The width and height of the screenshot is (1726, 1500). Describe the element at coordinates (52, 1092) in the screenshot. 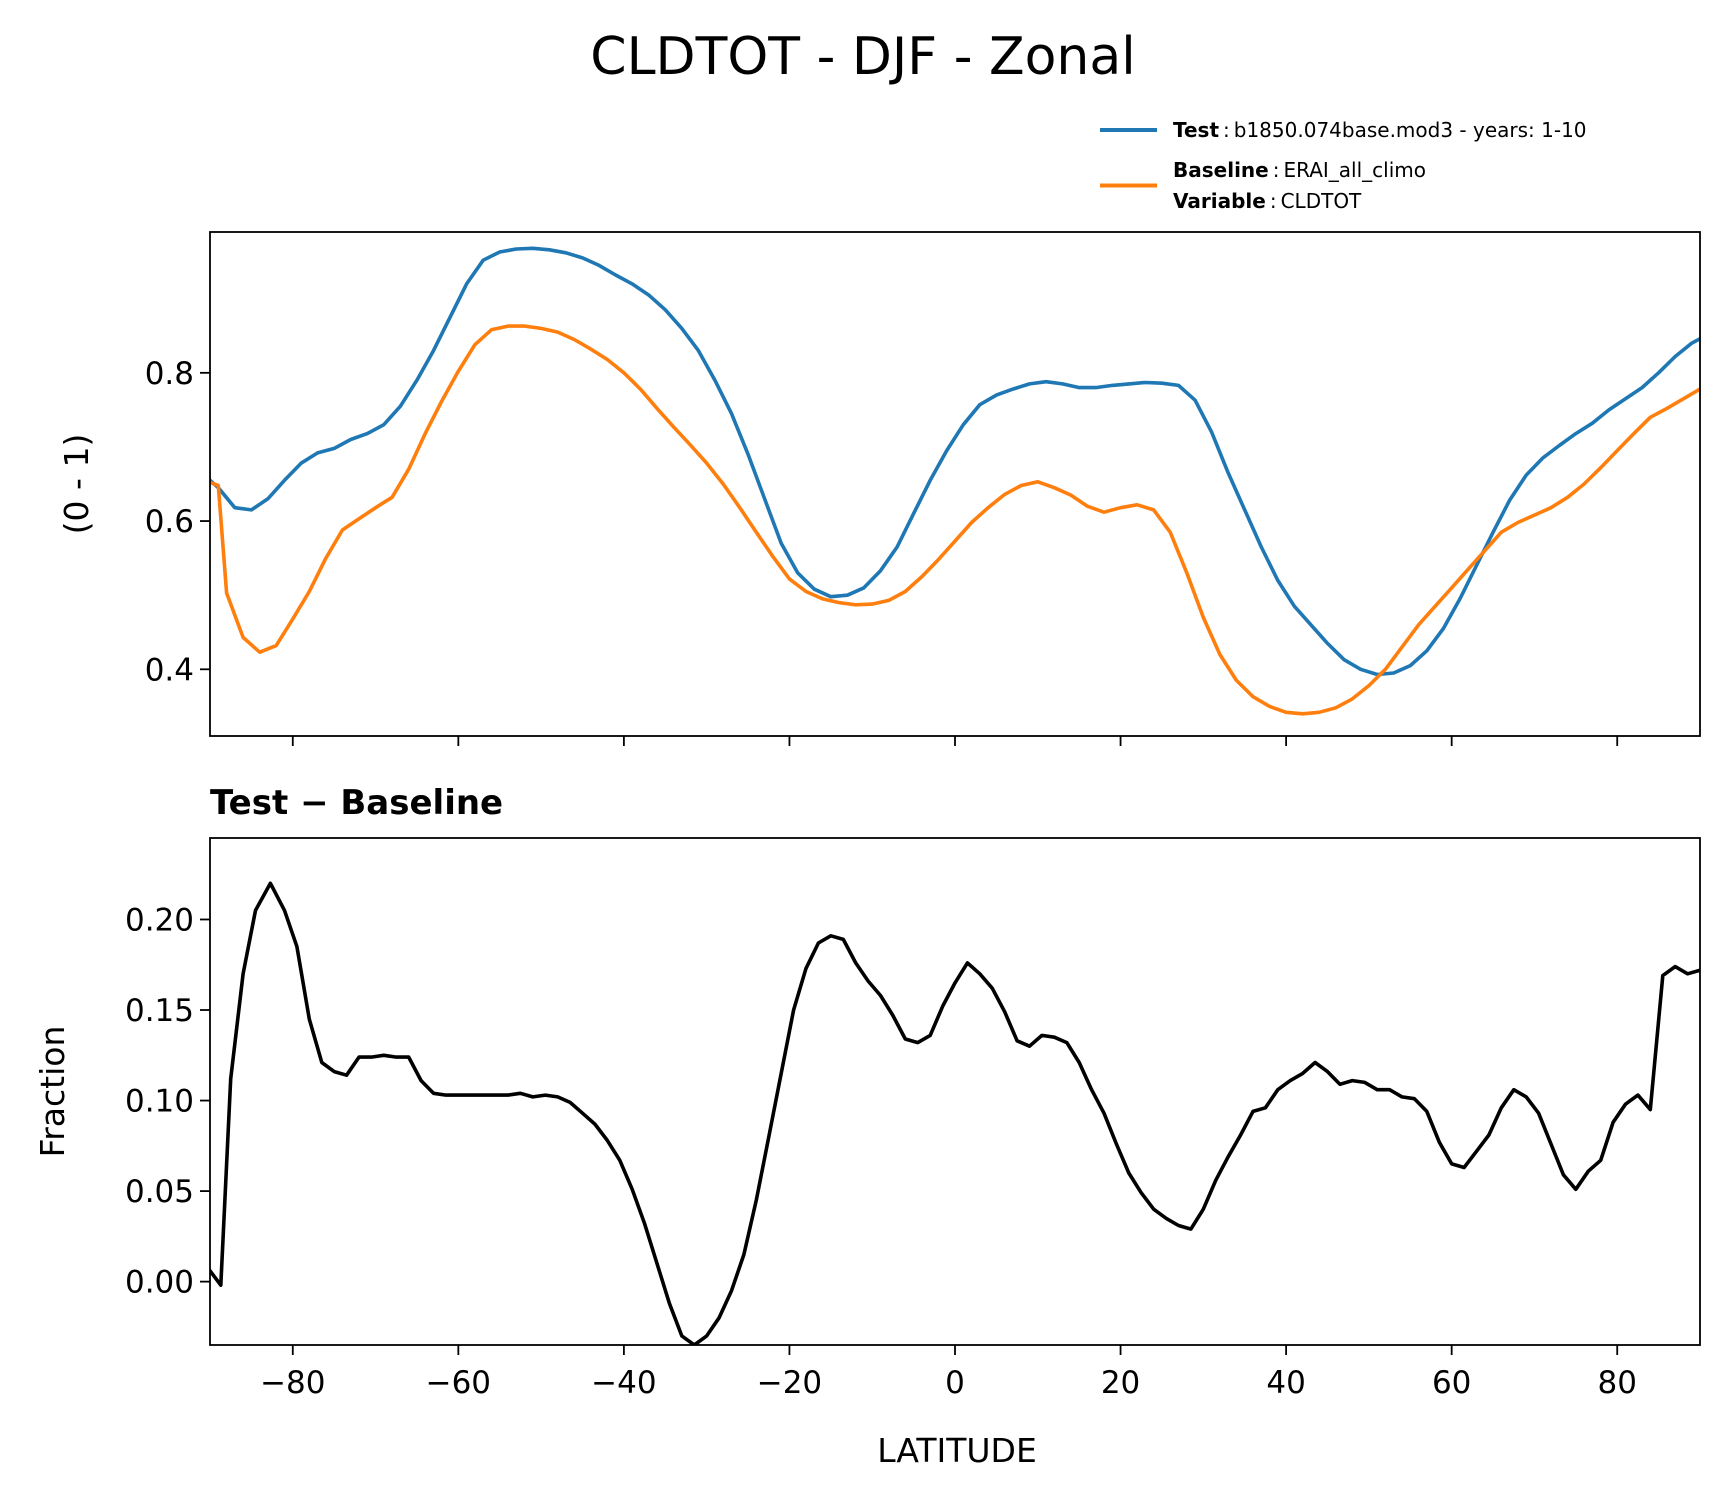

I see `y-axis-label: Fraction` at that location.